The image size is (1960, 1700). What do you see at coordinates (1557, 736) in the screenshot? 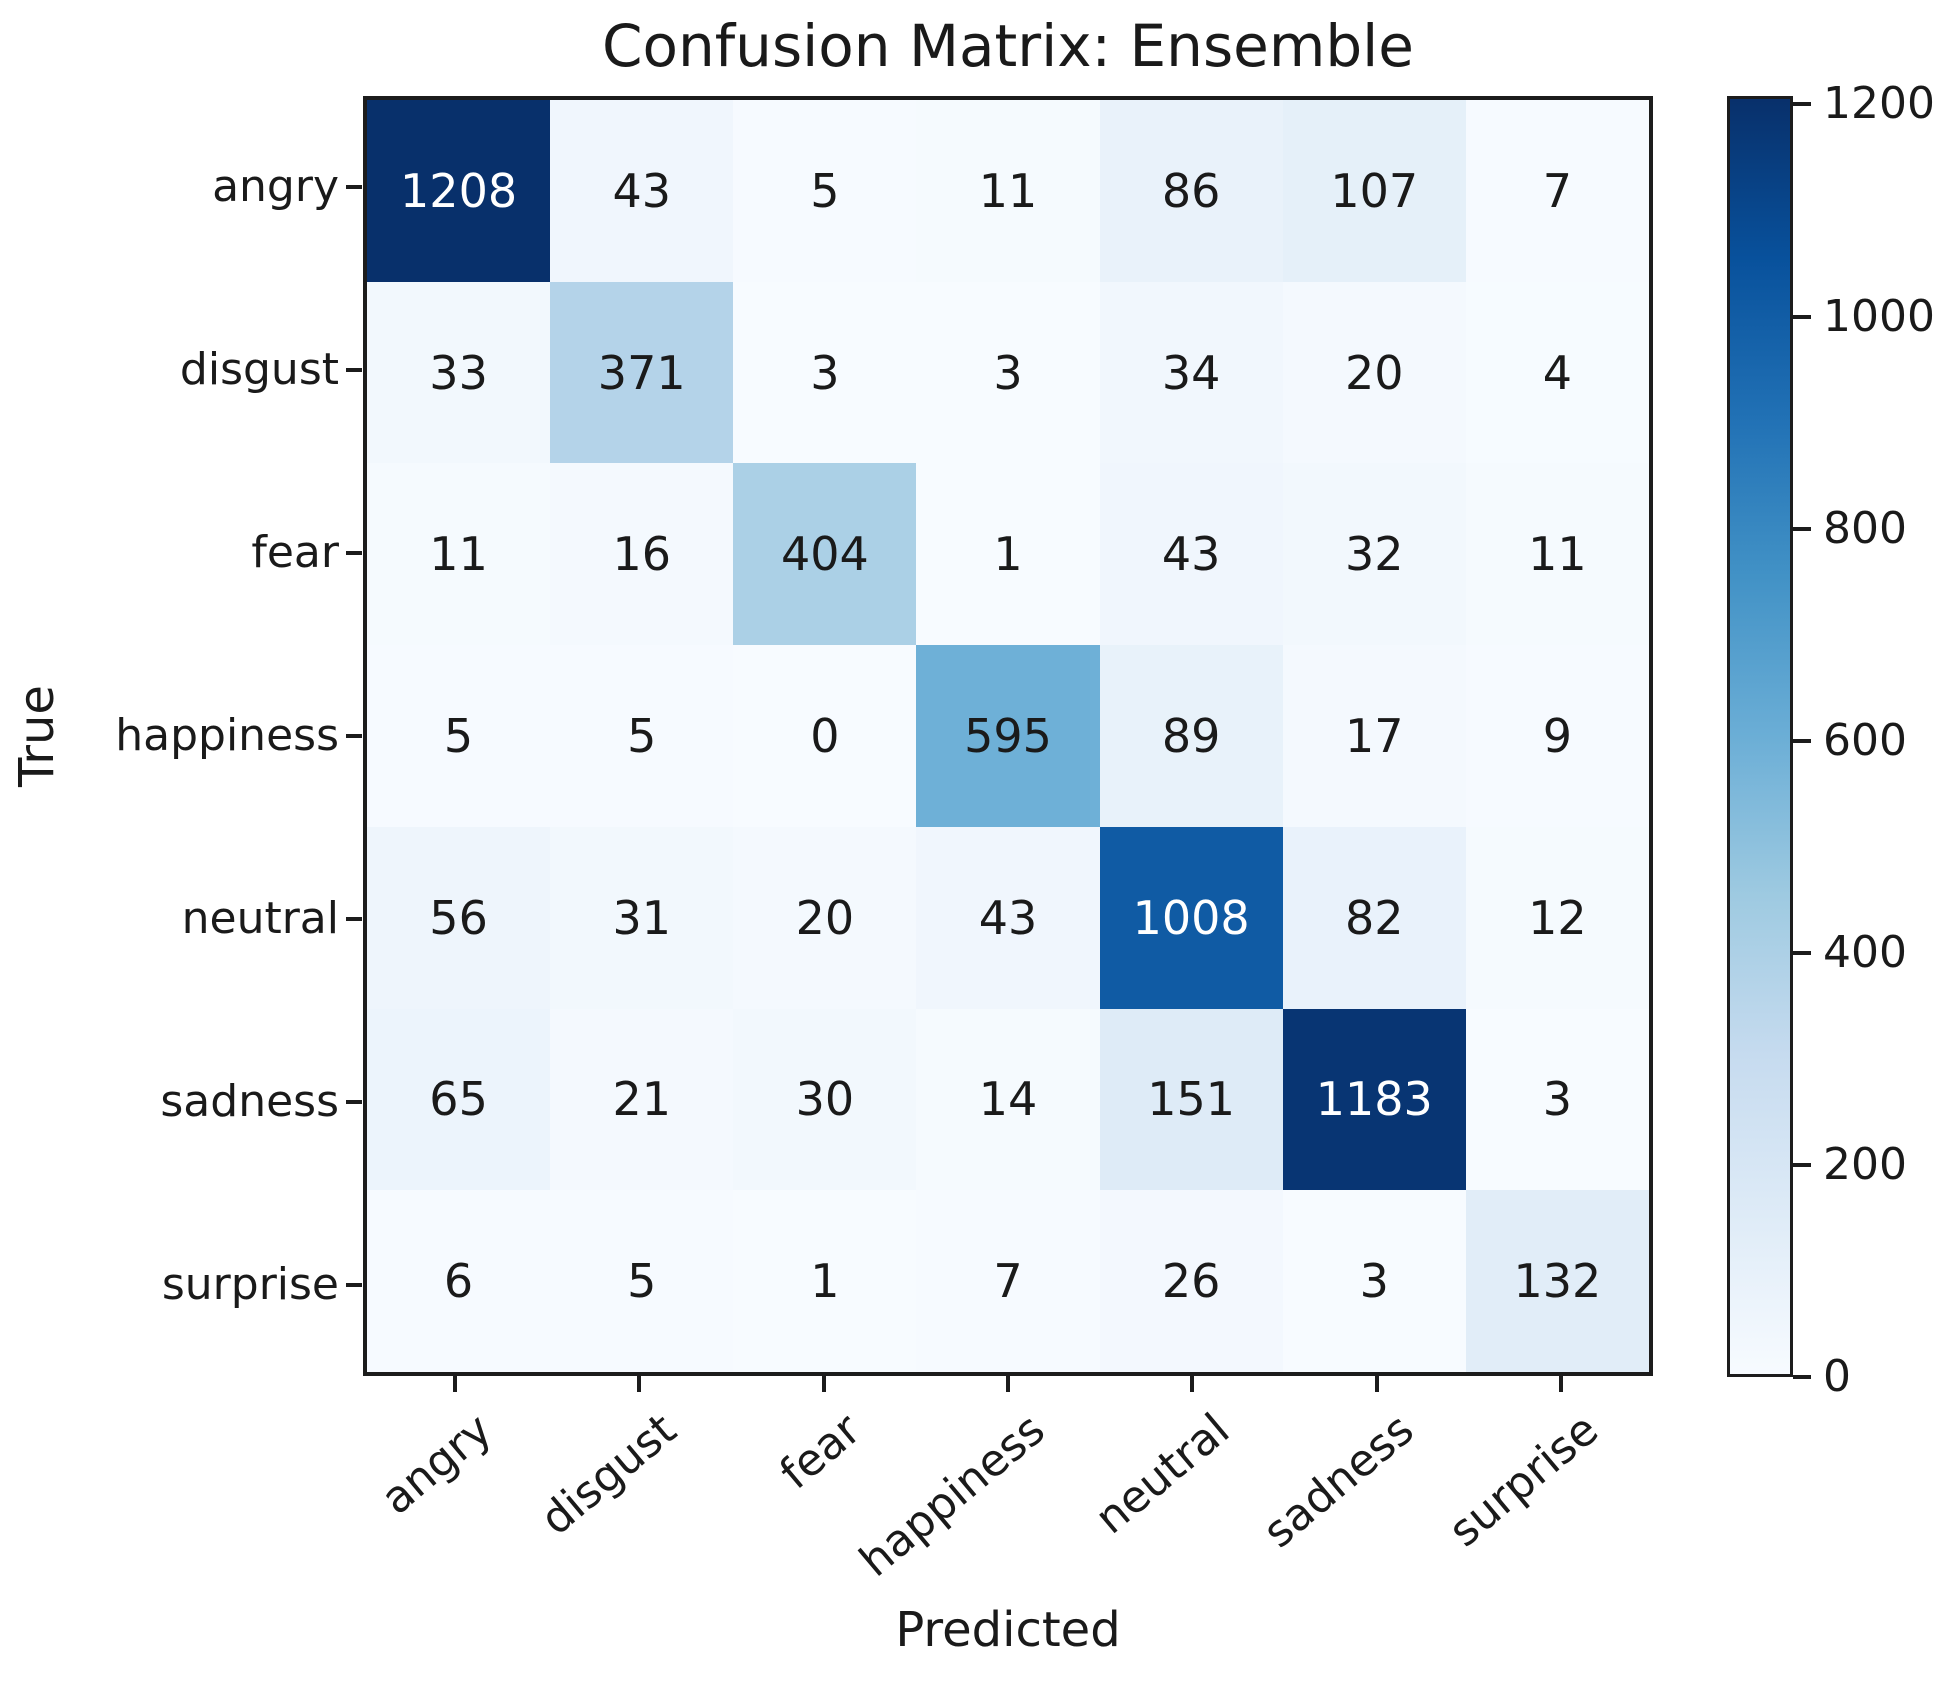
I see `matrix-cell: 9` at bounding box center [1557, 736].